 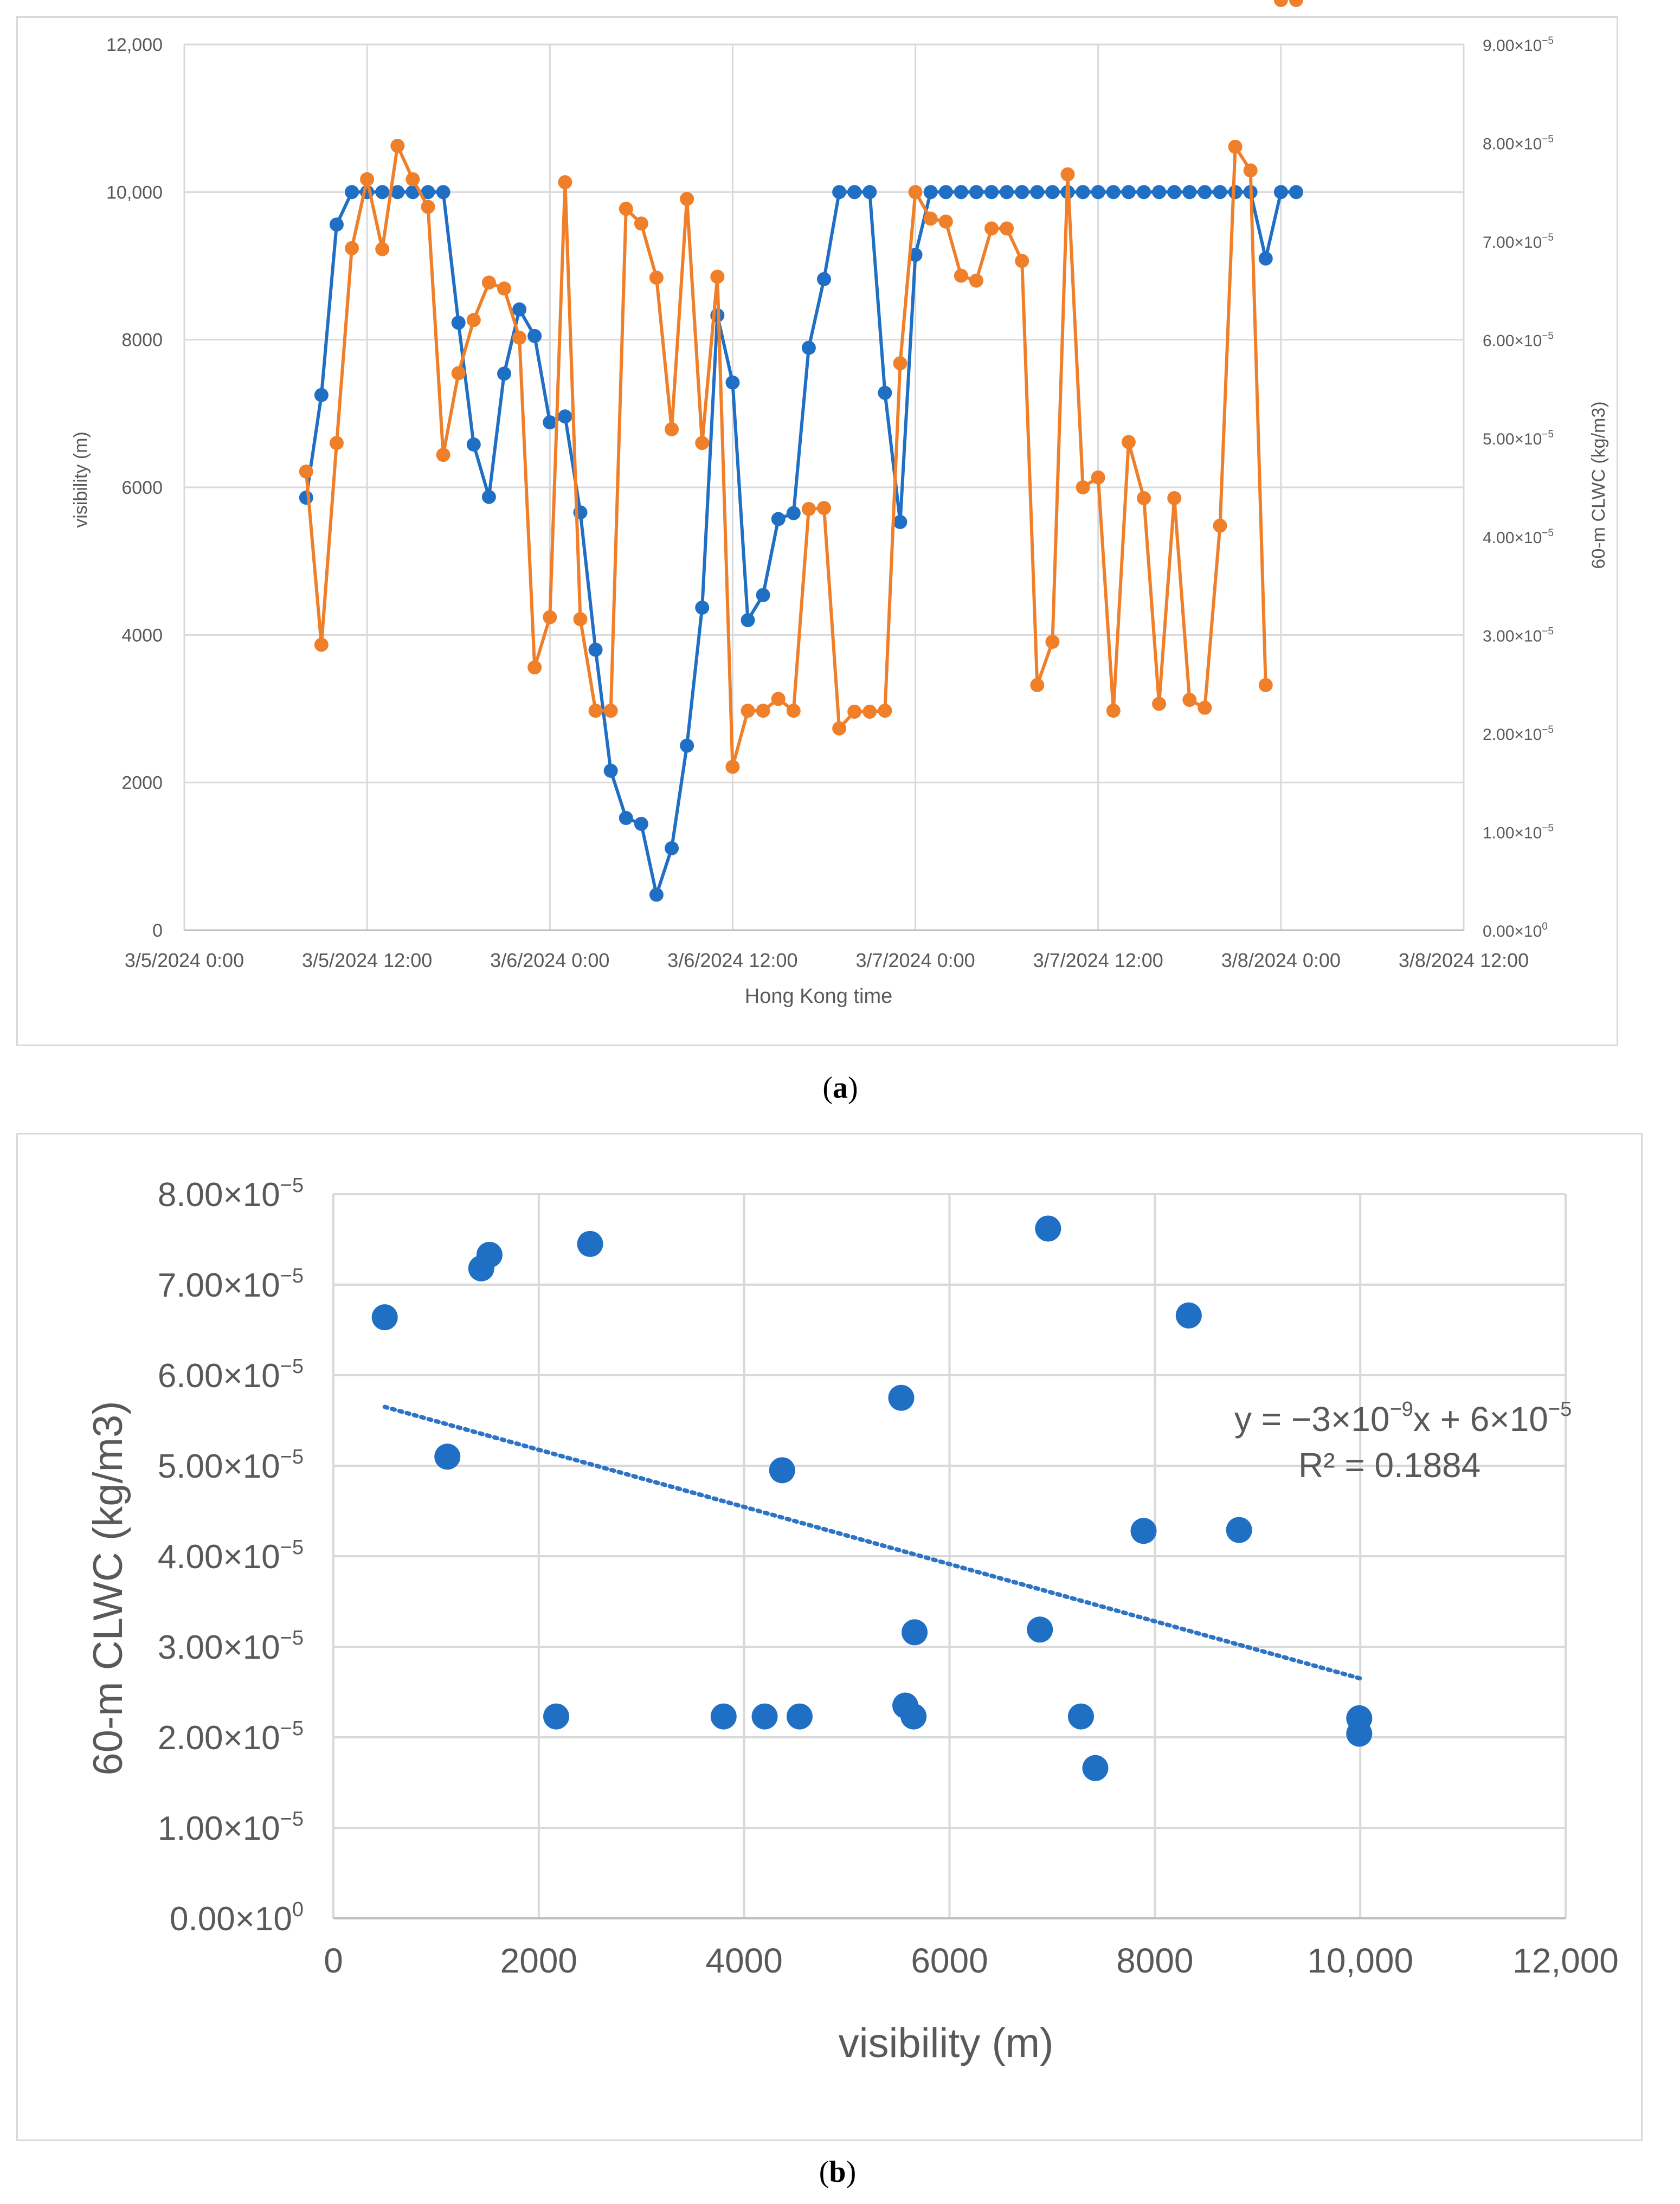 What do you see at coordinates (142, 635) in the screenshot?
I see `panel-a-y-left-tick-label: 4000` at bounding box center [142, 635].